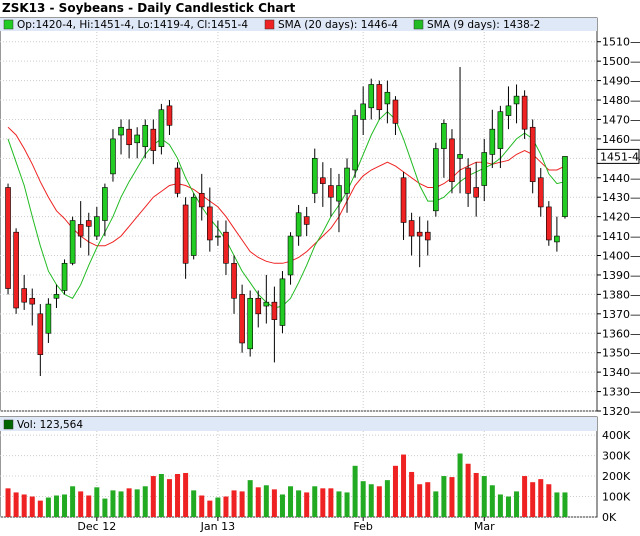 The image size is (640, 536). What do you see at coordinates (621, 256) in the screenshot?
I see `price-tick-label: 1400—0` at bounding box center [621, 256].